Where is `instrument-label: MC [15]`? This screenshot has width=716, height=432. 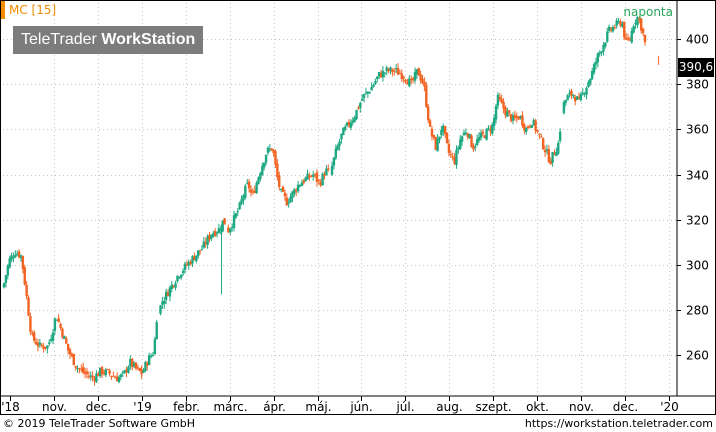
instrument-label: MC [15] is located at coordinates (33, 10).